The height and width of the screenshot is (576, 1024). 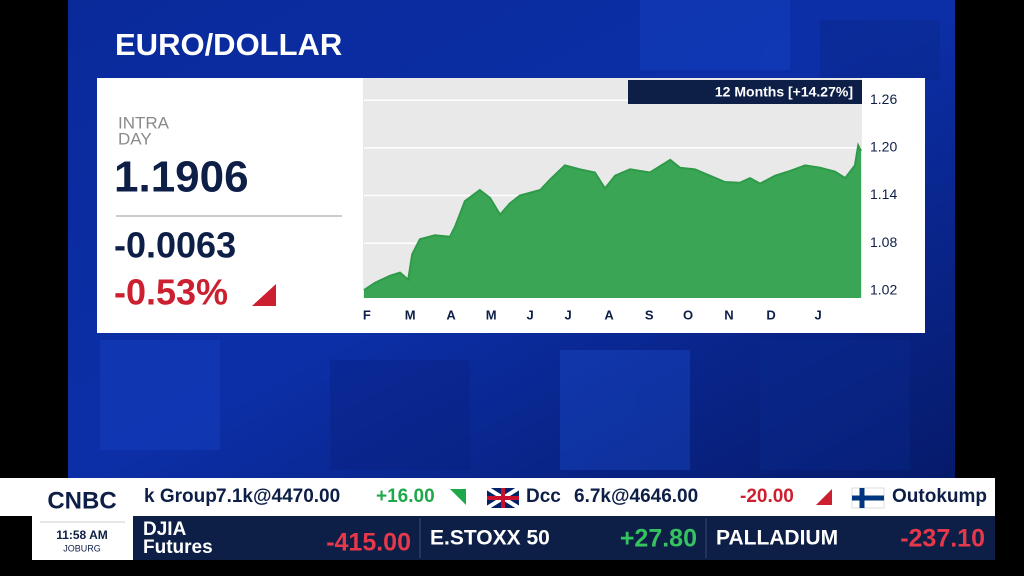 I want to click on ticker-trade: 7.1k@4470.00, so click(x=278, y=496).